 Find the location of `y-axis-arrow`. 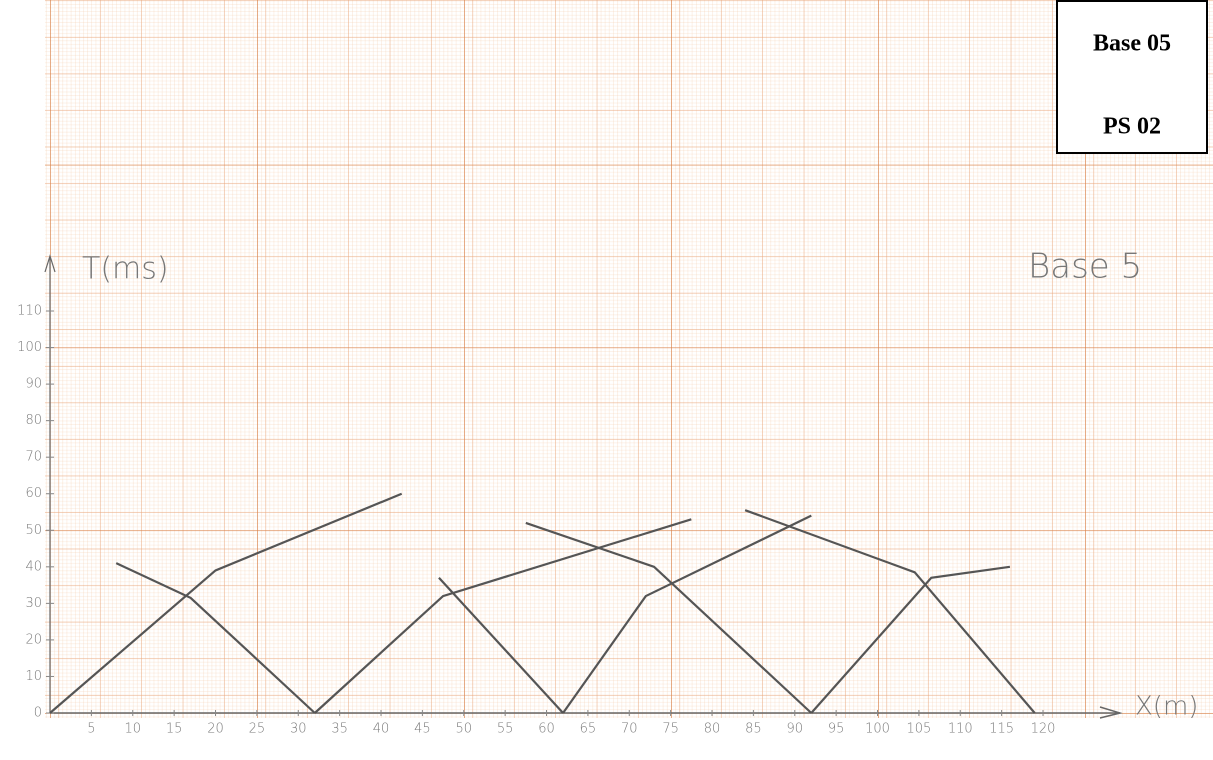

y-axis-arrow is located at coordinates (50, 263).